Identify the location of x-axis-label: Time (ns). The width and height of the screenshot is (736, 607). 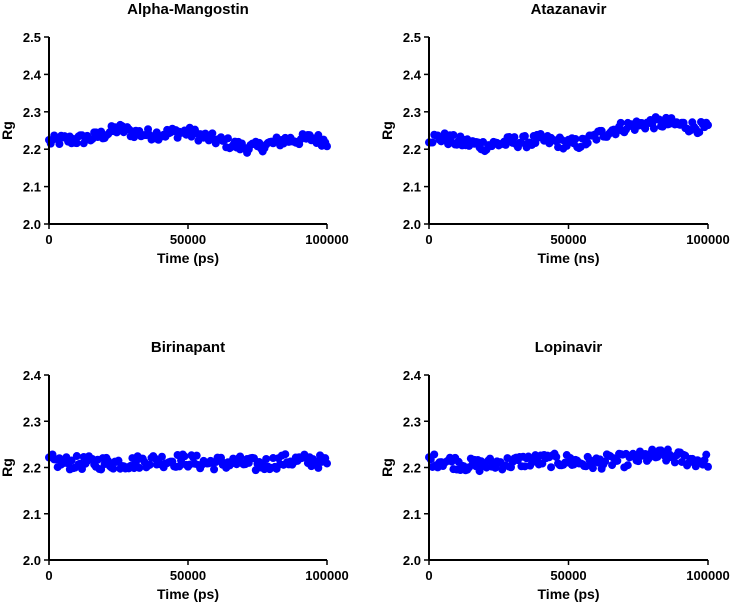
(569, 258).